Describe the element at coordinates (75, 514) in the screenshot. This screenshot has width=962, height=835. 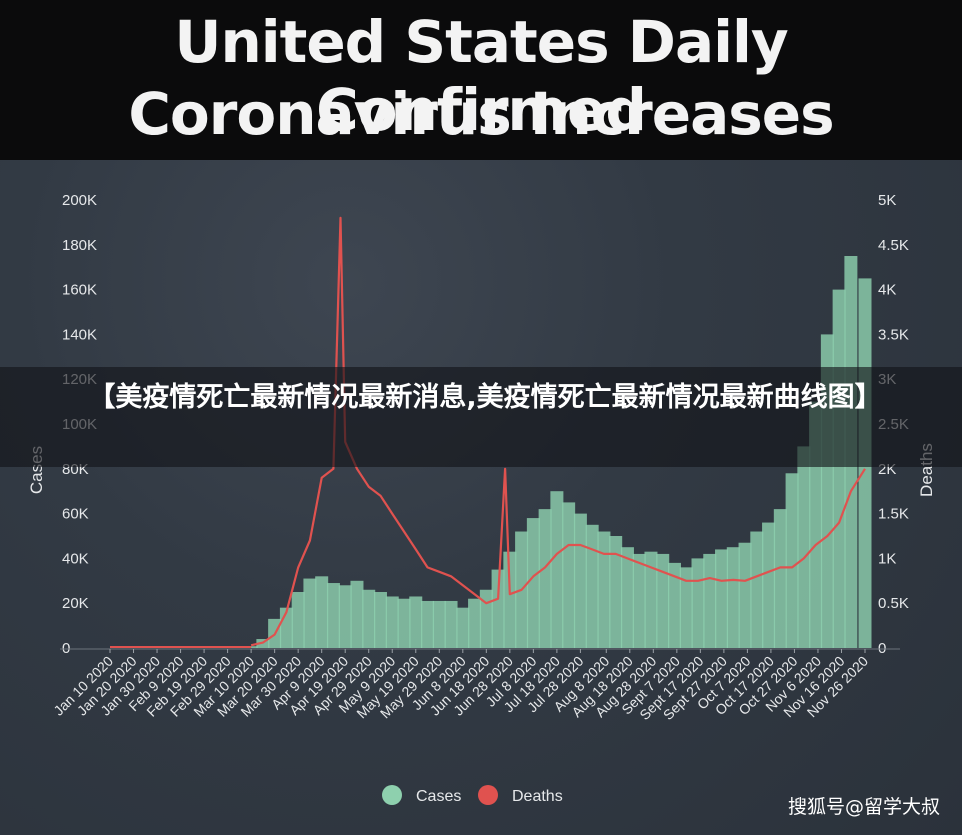
I see `left-y-tick-label: 60K` at that location.